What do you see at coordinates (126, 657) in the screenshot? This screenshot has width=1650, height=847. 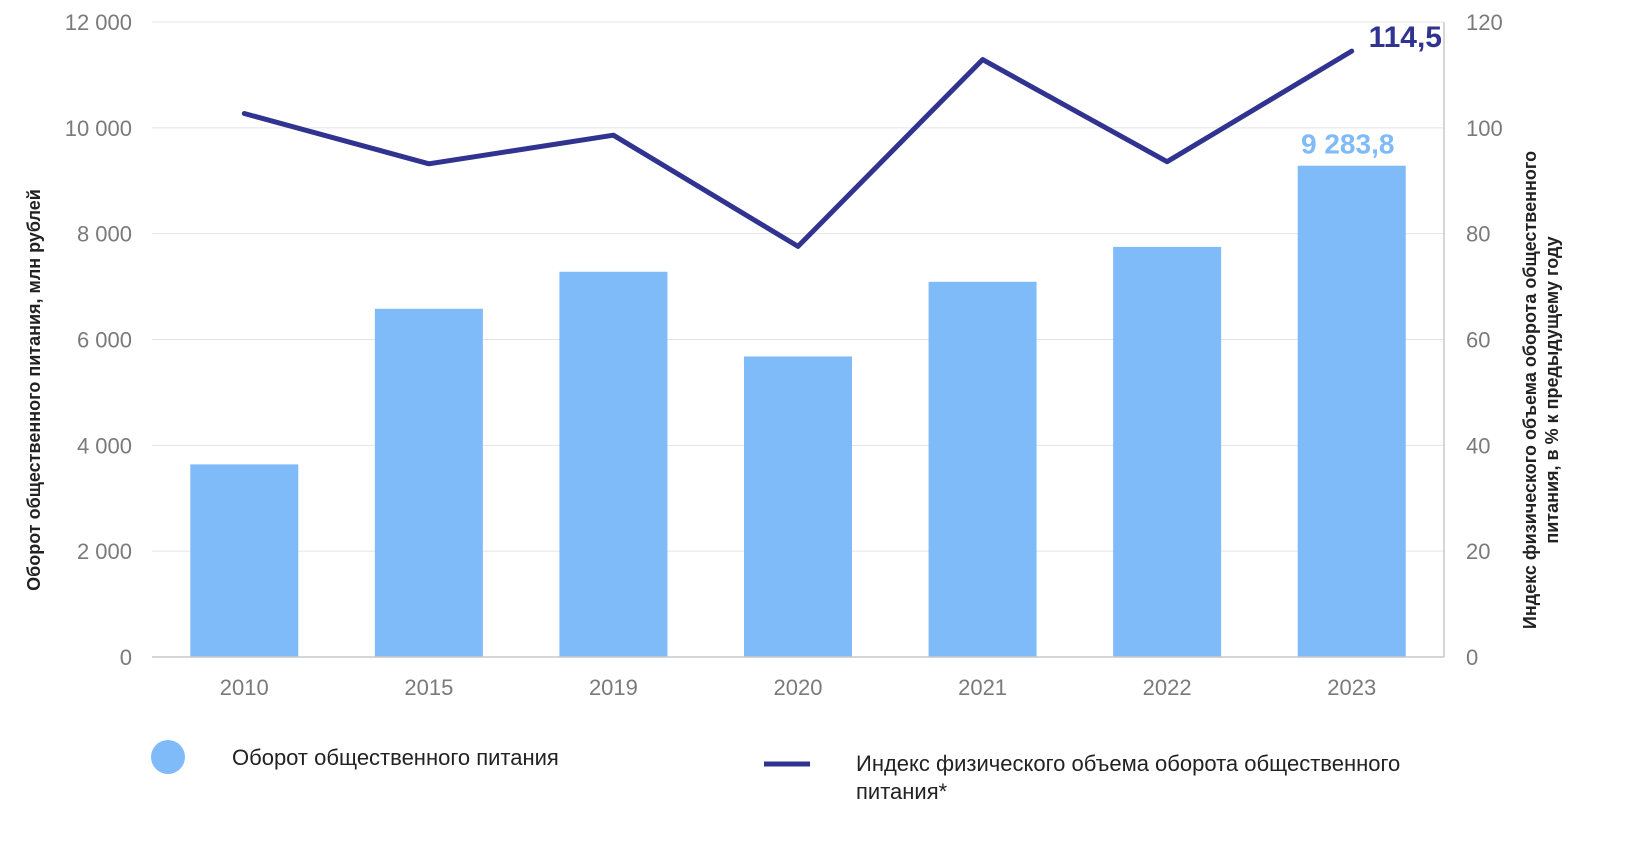 I see `left-tick-label: 0` at bounding box center [126, 657].